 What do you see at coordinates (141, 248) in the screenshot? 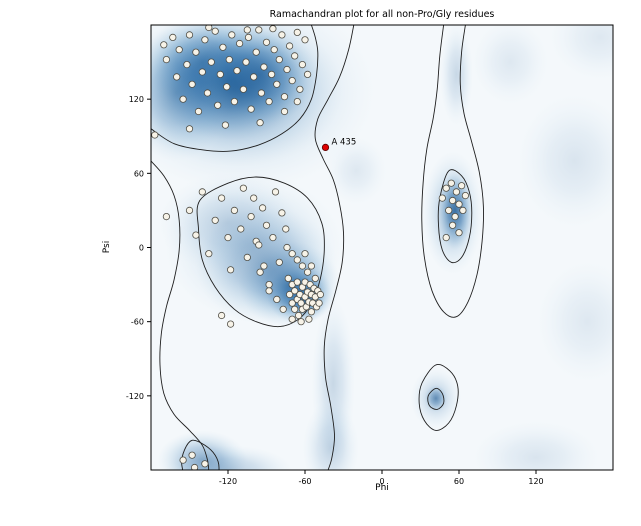
I see `y-tick-label: 0` at bounding box center [141, 248].